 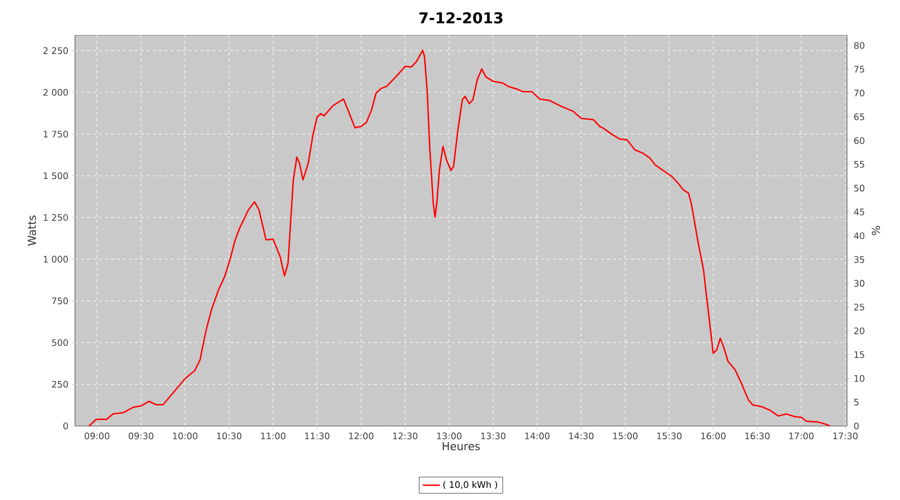 I want to click on x-tick-label: 15:00, so click(x=625, y=436).